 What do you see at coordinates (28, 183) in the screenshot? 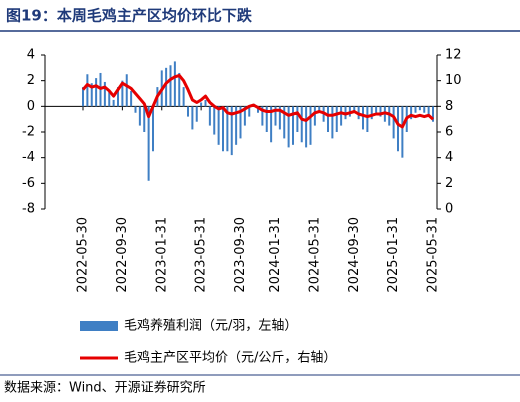
I see `y-tick-label: -6` at bounding box center [28, 183].